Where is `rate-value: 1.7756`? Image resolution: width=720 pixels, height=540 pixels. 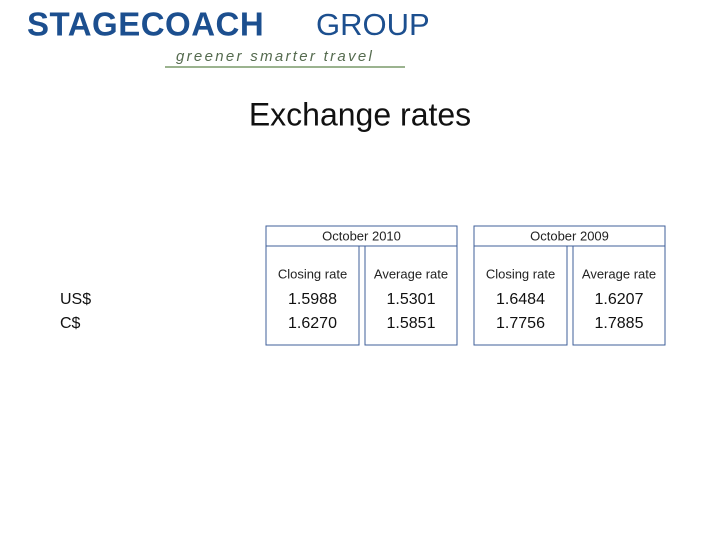
rate-value: 1.7756 is located at coordinates (520, 323).